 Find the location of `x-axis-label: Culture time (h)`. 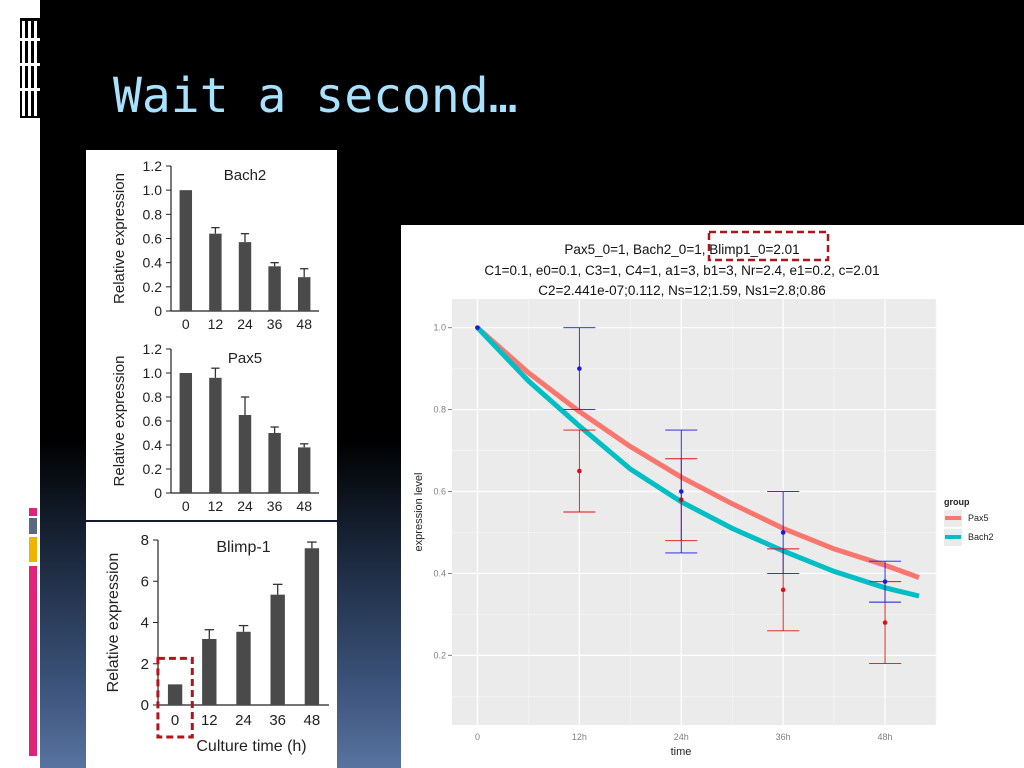

x-axis-label: Culture time (h) is located at coordinates (251, 746).